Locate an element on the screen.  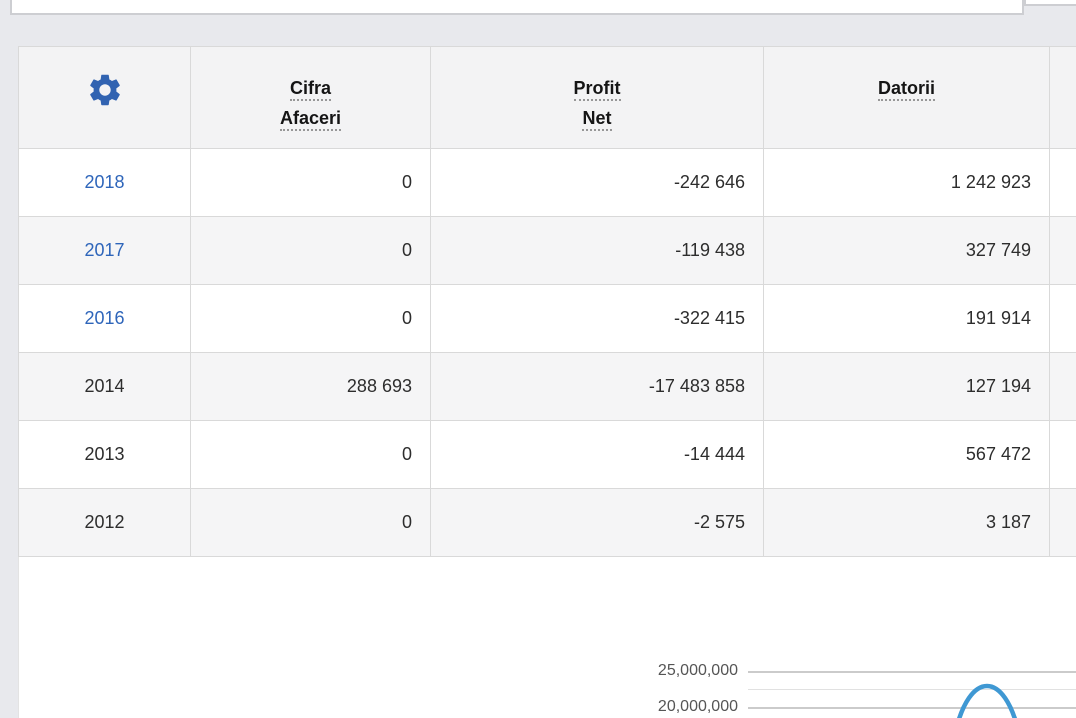
column-header-profit-net: Profit Net is located at coordinates (597, 97).